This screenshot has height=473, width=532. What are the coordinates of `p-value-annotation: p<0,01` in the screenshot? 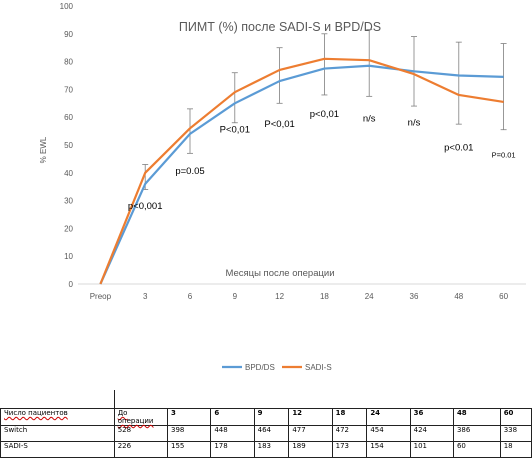 It's located at (324, 114).